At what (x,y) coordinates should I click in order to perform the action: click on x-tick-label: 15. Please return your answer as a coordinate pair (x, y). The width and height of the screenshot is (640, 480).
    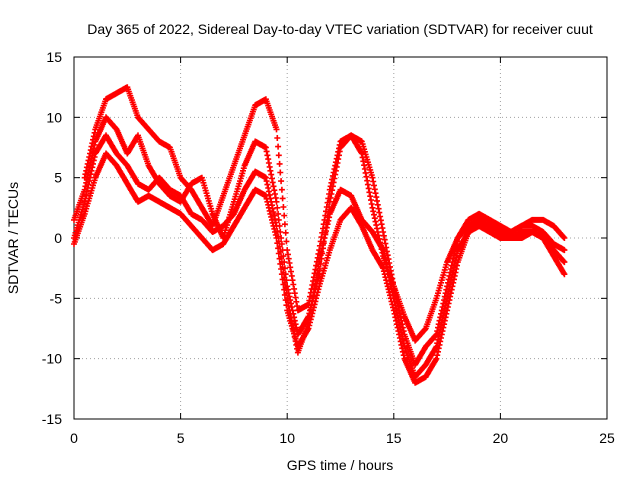
    Looking at the image, I should click on (394, 438).